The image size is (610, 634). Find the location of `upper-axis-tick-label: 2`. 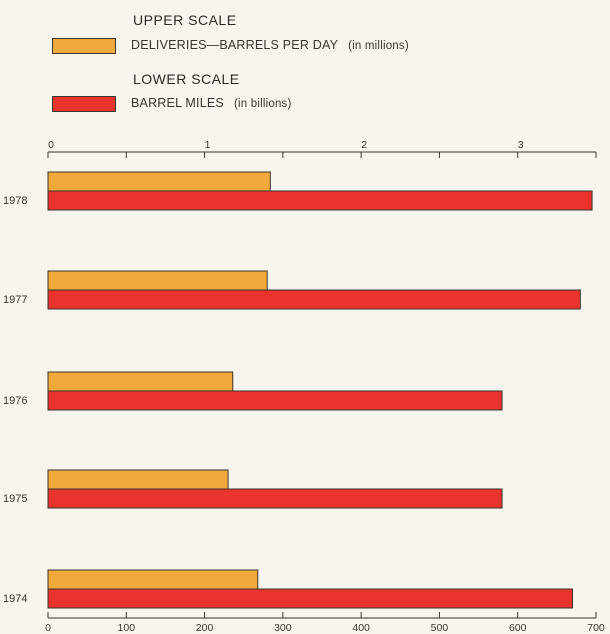

upper-axis-tick-label: 2 is located at coordinates (364, 145).